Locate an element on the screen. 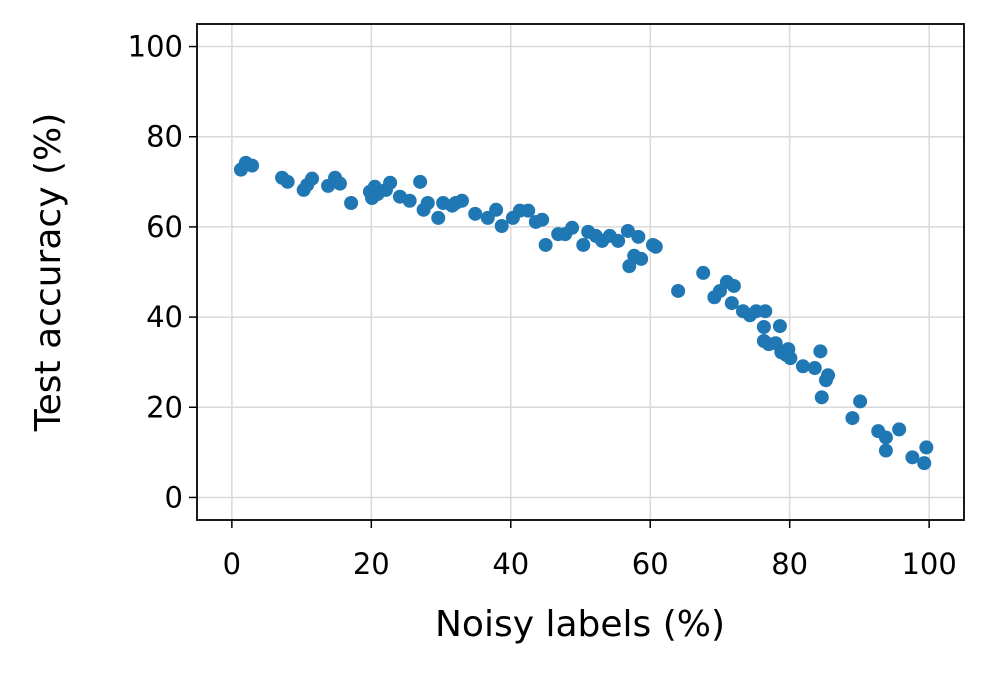 The height and width of the screenshot is (680, 997). x-axis-label: Noisy labels (%) is located at coordinates (580, 624).